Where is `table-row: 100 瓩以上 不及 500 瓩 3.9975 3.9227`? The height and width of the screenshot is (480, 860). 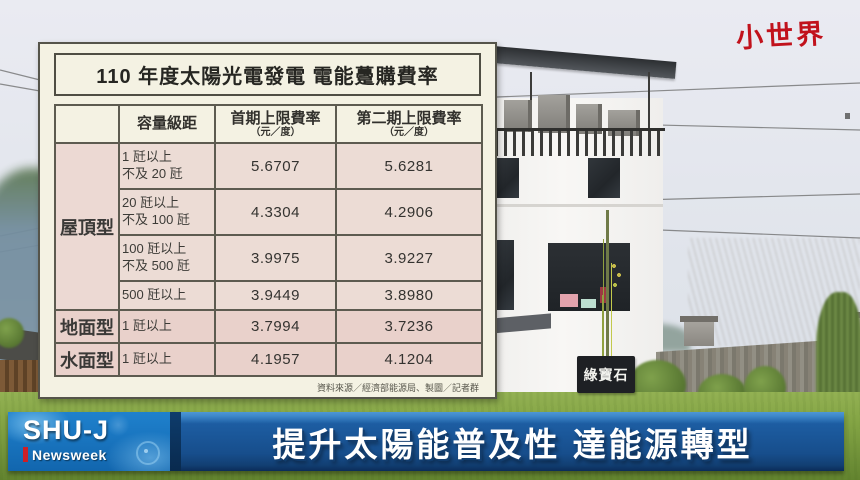
table-row: 100 瓩以上 不及 500 瓩 3.9975 3.9227 is located at coordinates (269, 258).